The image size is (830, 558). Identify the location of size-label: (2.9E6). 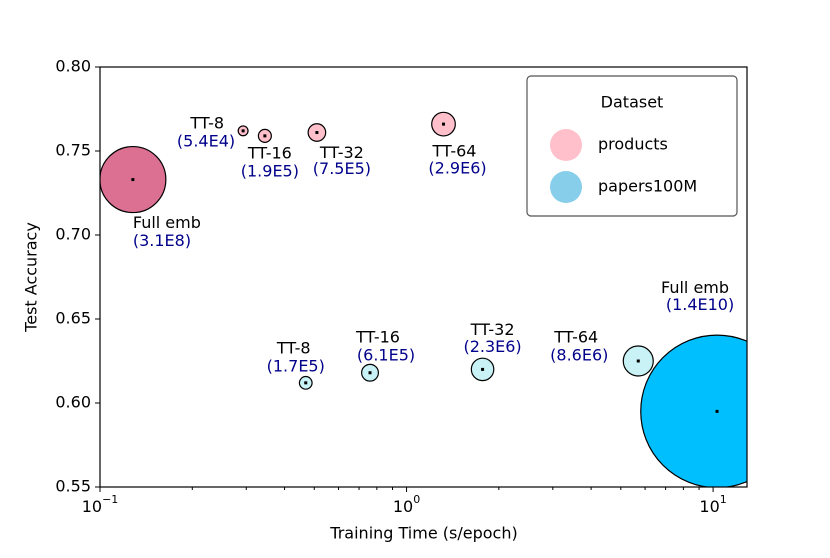
(457, 168).